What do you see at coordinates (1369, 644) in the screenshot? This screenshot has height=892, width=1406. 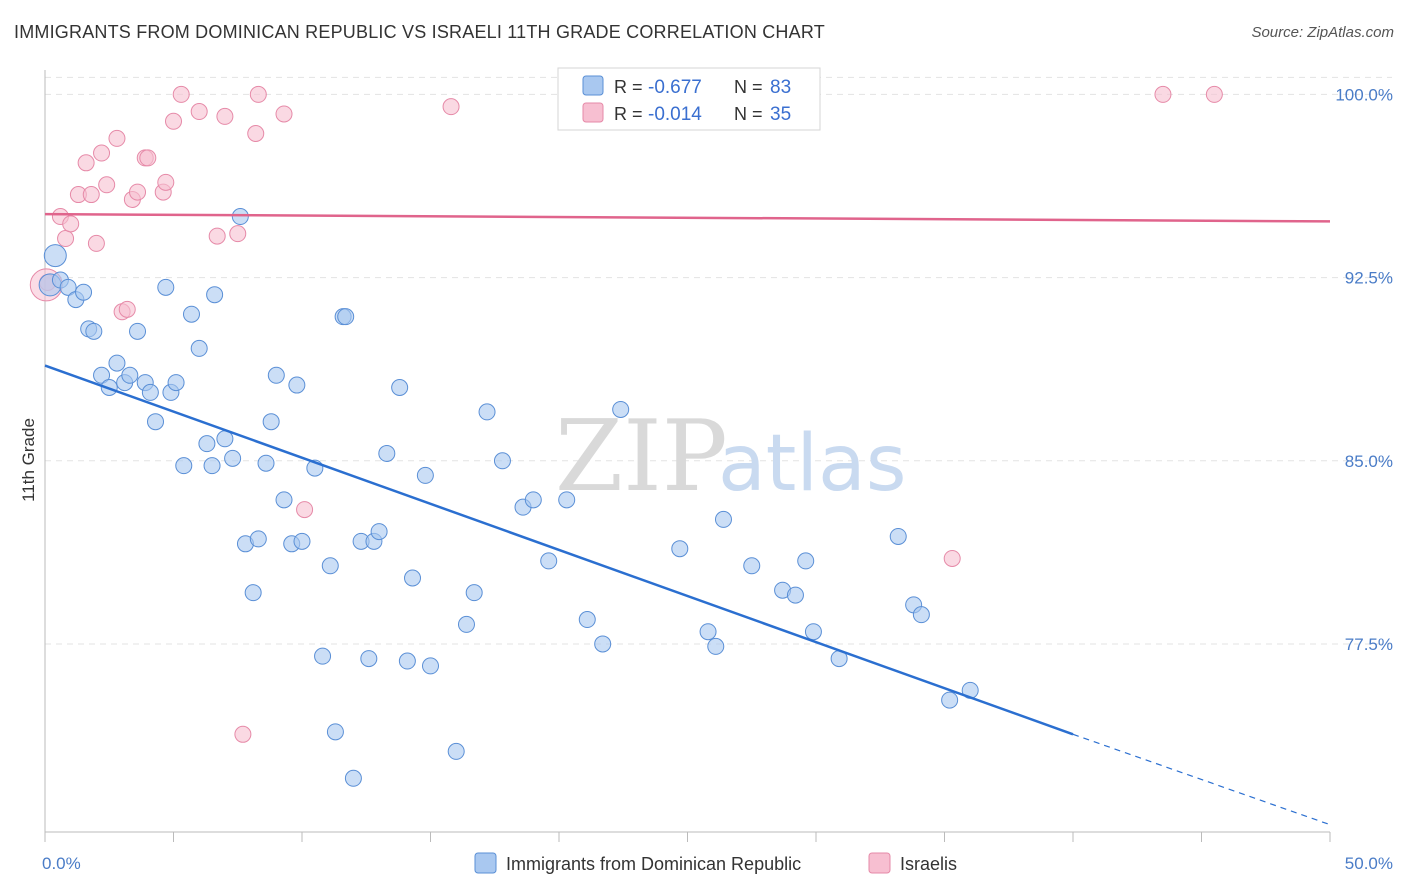 I see `y-tick-label: 77.5%` at bounding box center [1369, 644].